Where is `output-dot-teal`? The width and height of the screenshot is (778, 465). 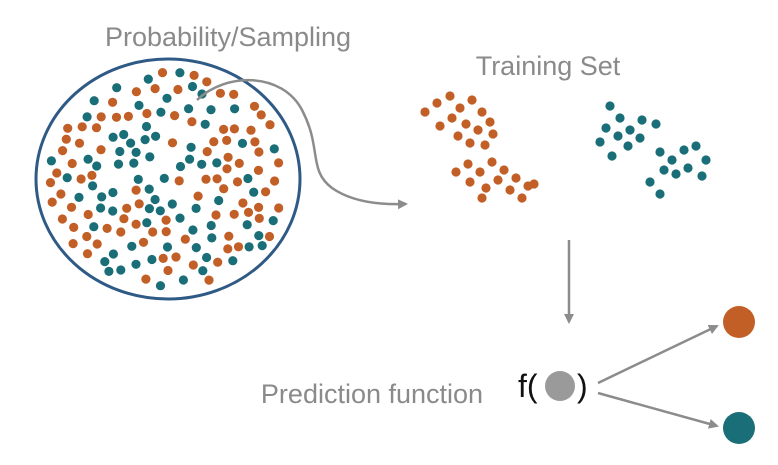 output-dot-teal is located at coordinates (739, 428).